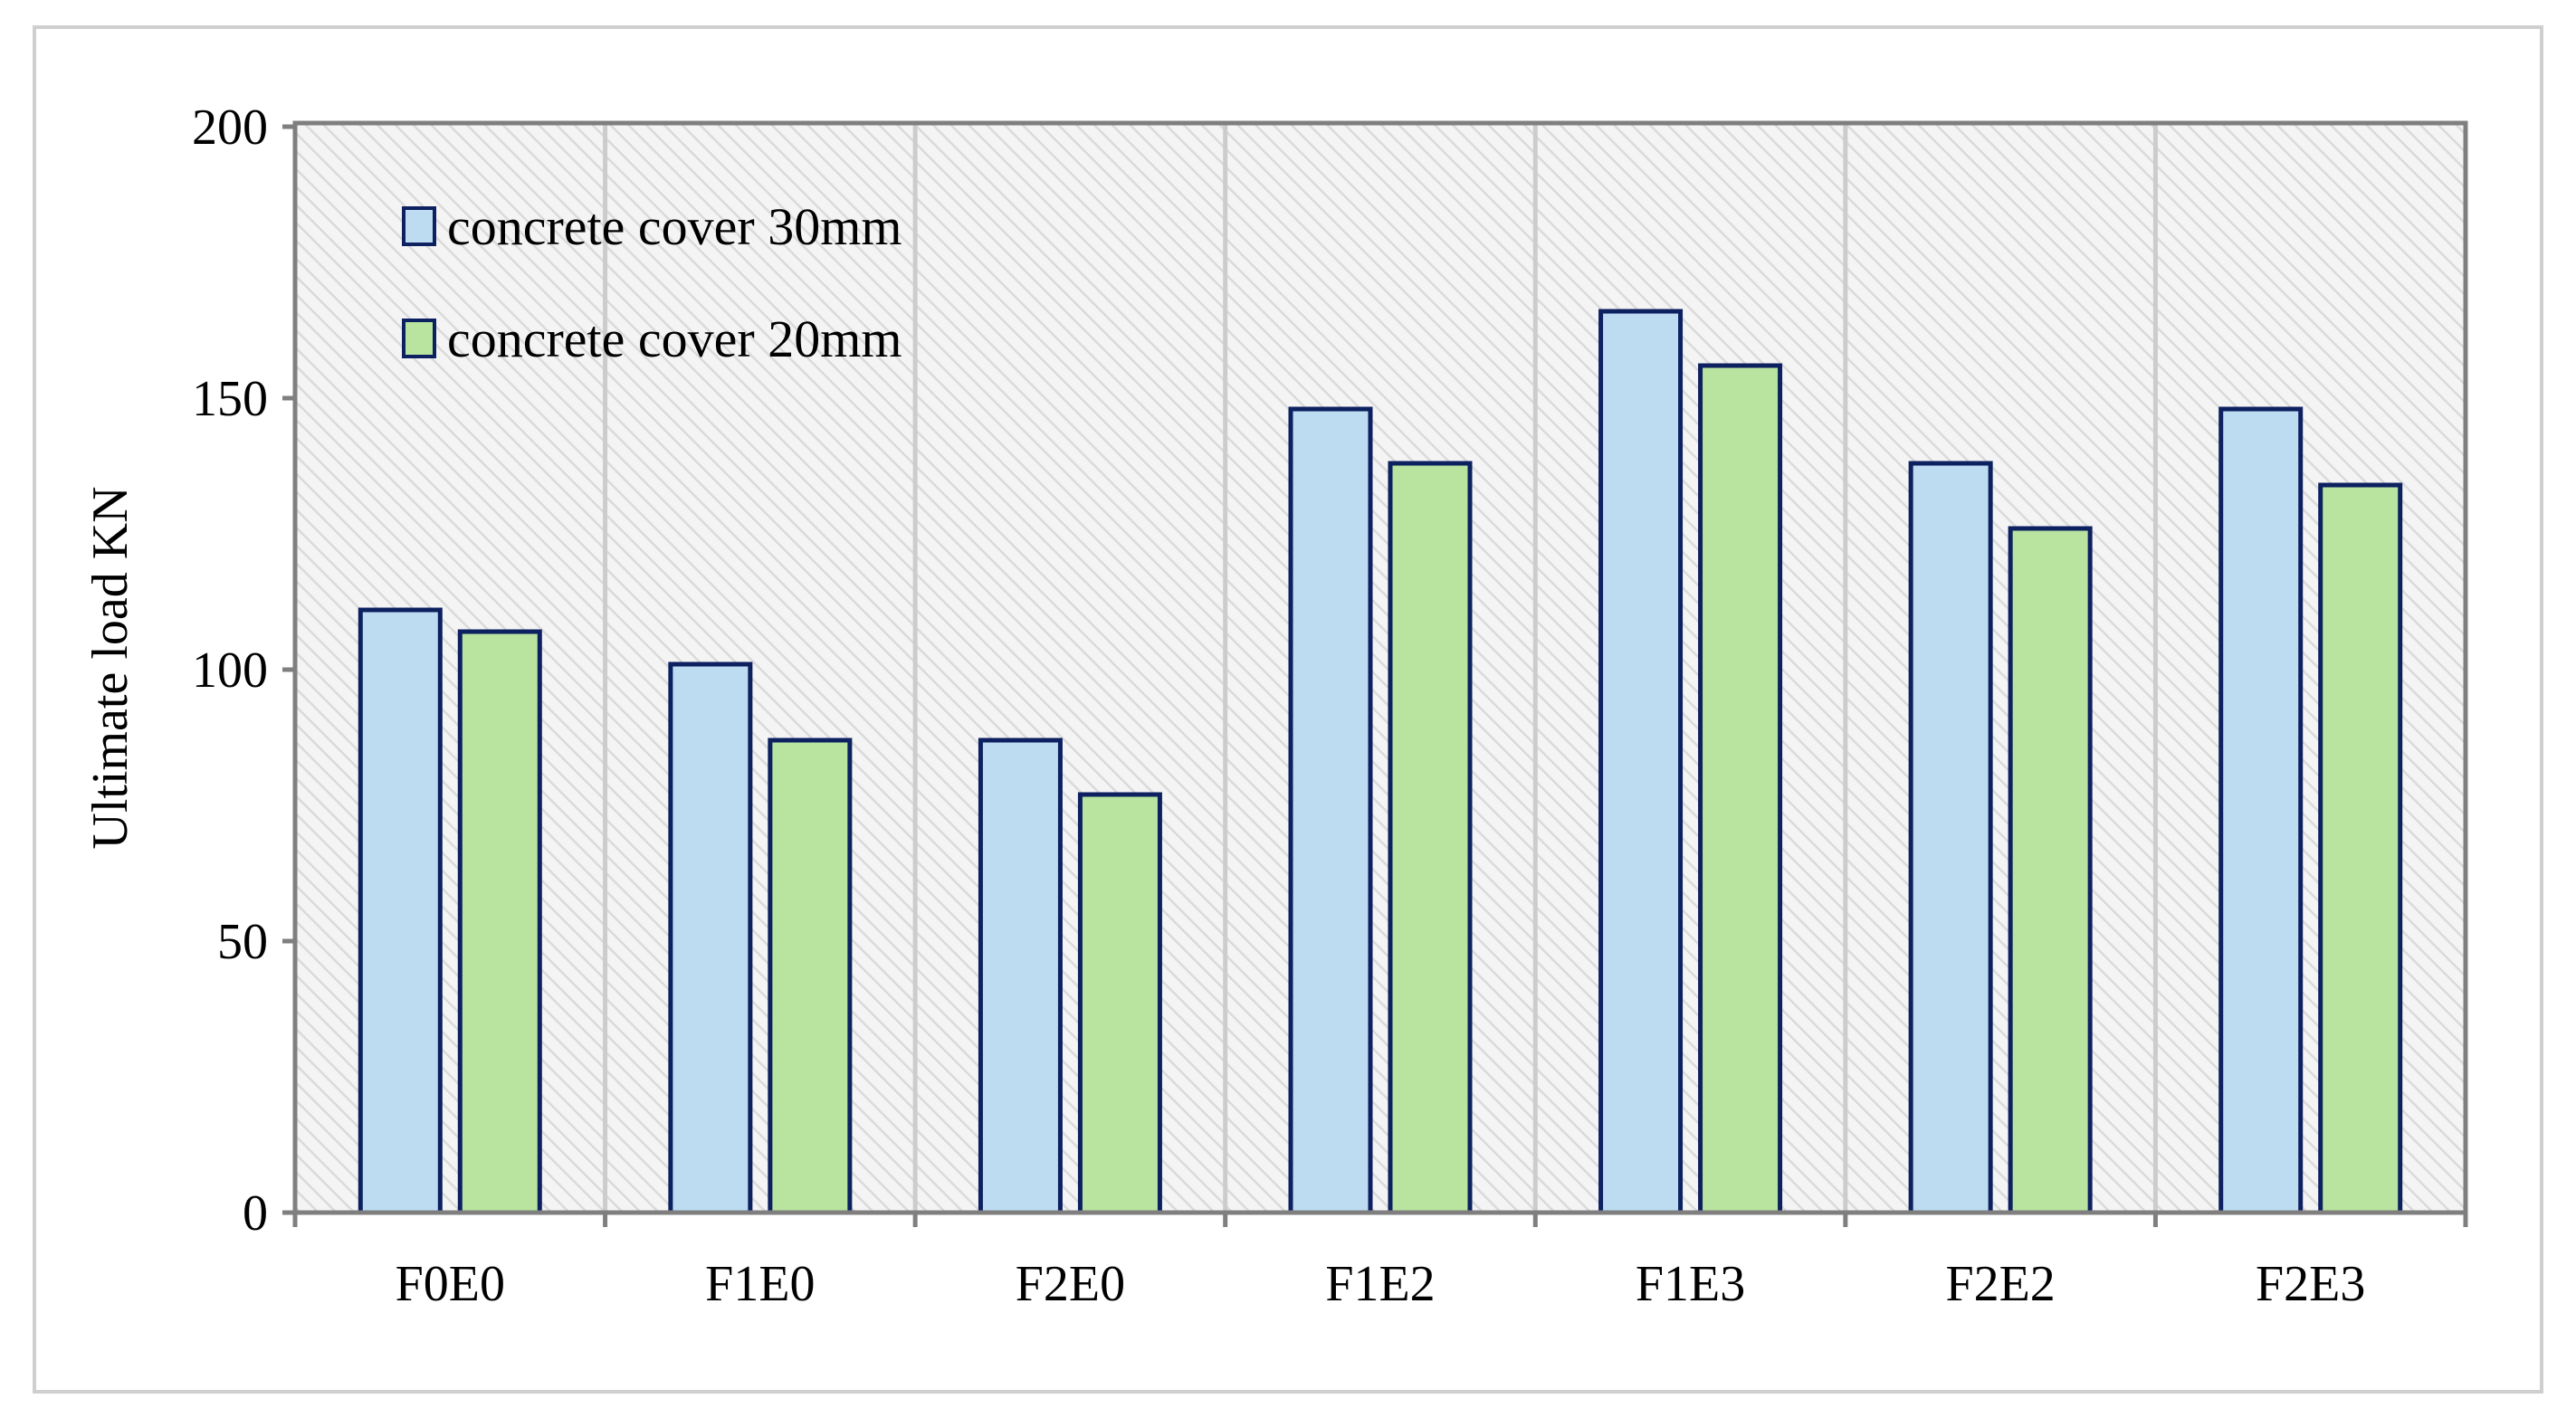  What do you see at coordinates (242, 942) in the screenshot?
I see `y-tick-label: 50` at bounding box center [242, 942].